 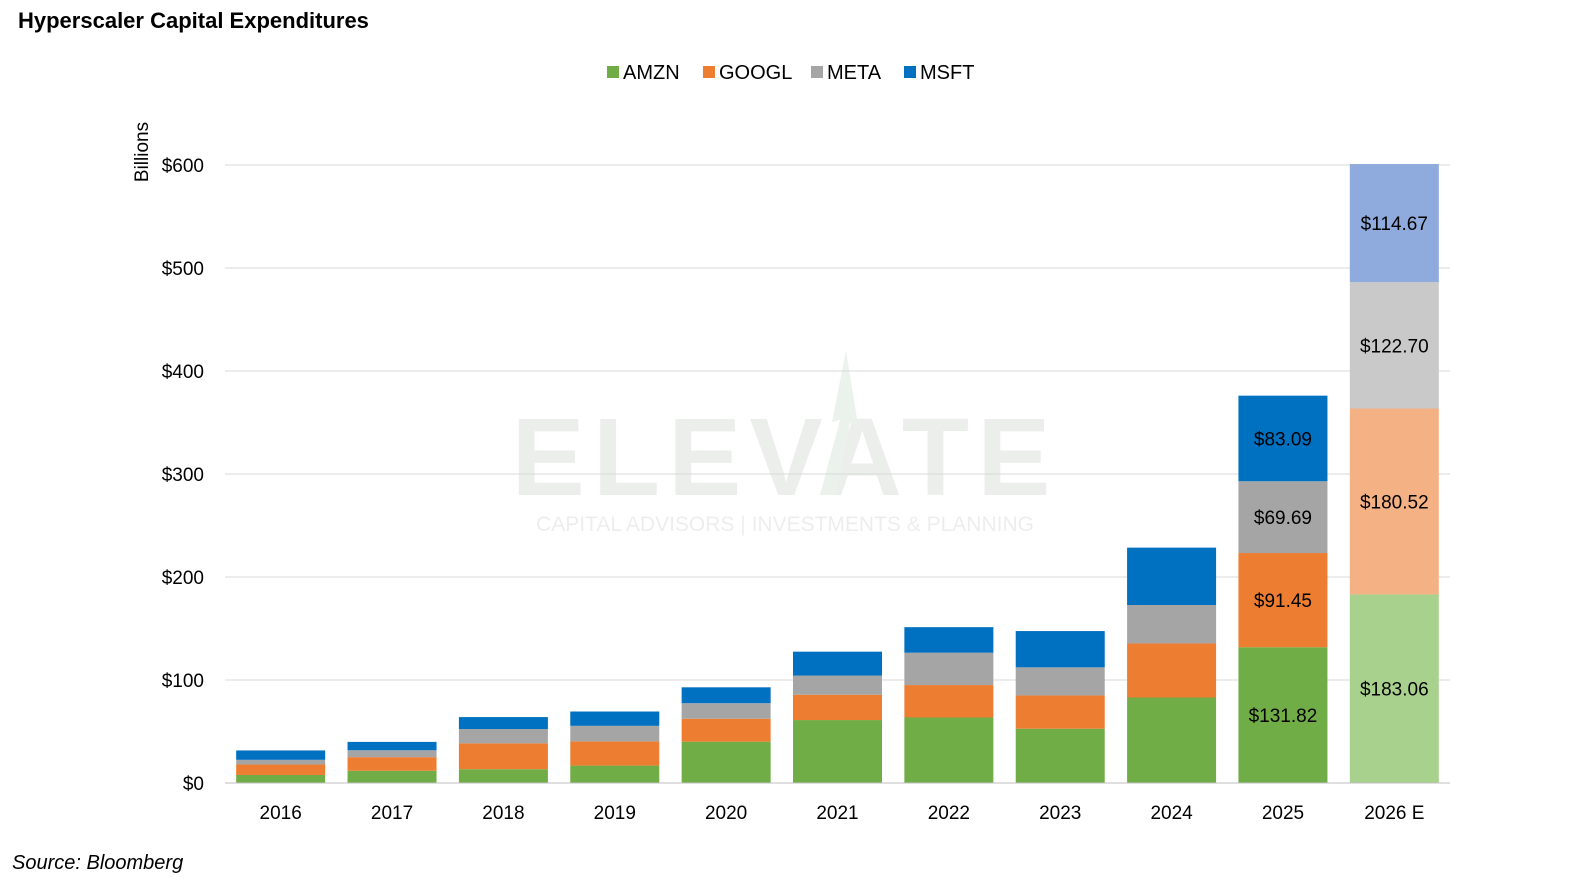 What do you see at coordinates (183, 166) in the screenshot?
I see `y-tick-label: $600` at bounding box center [183, 166].